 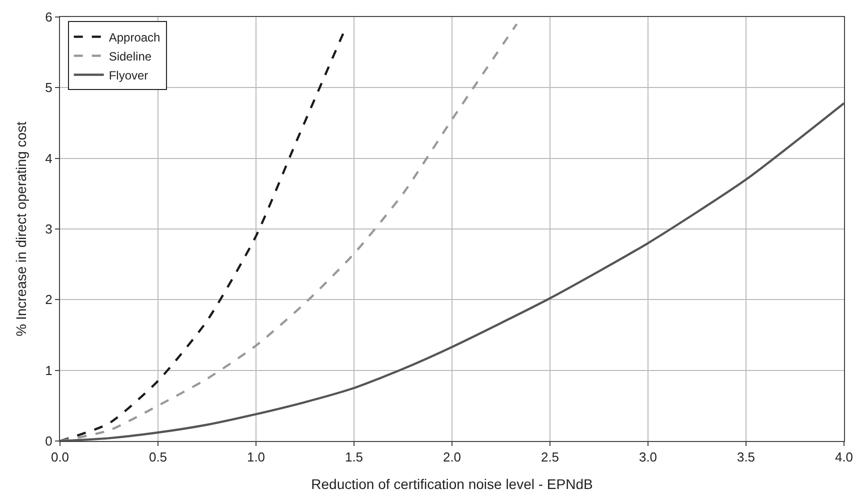 I want to click on x-tick-label: 0.0, so click(x=60, y=457).